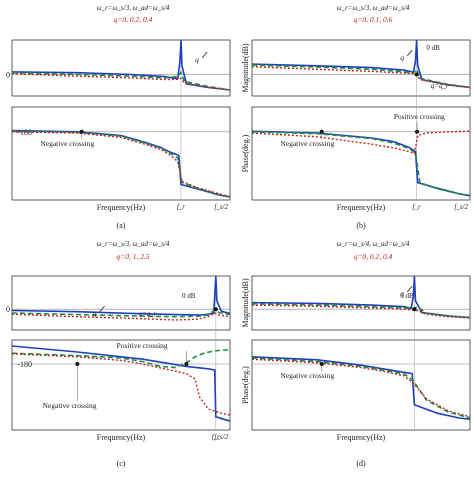 The height and width of the screenshot is (479, 474). I want to click on panel-caption: (a), so click(121, 225).